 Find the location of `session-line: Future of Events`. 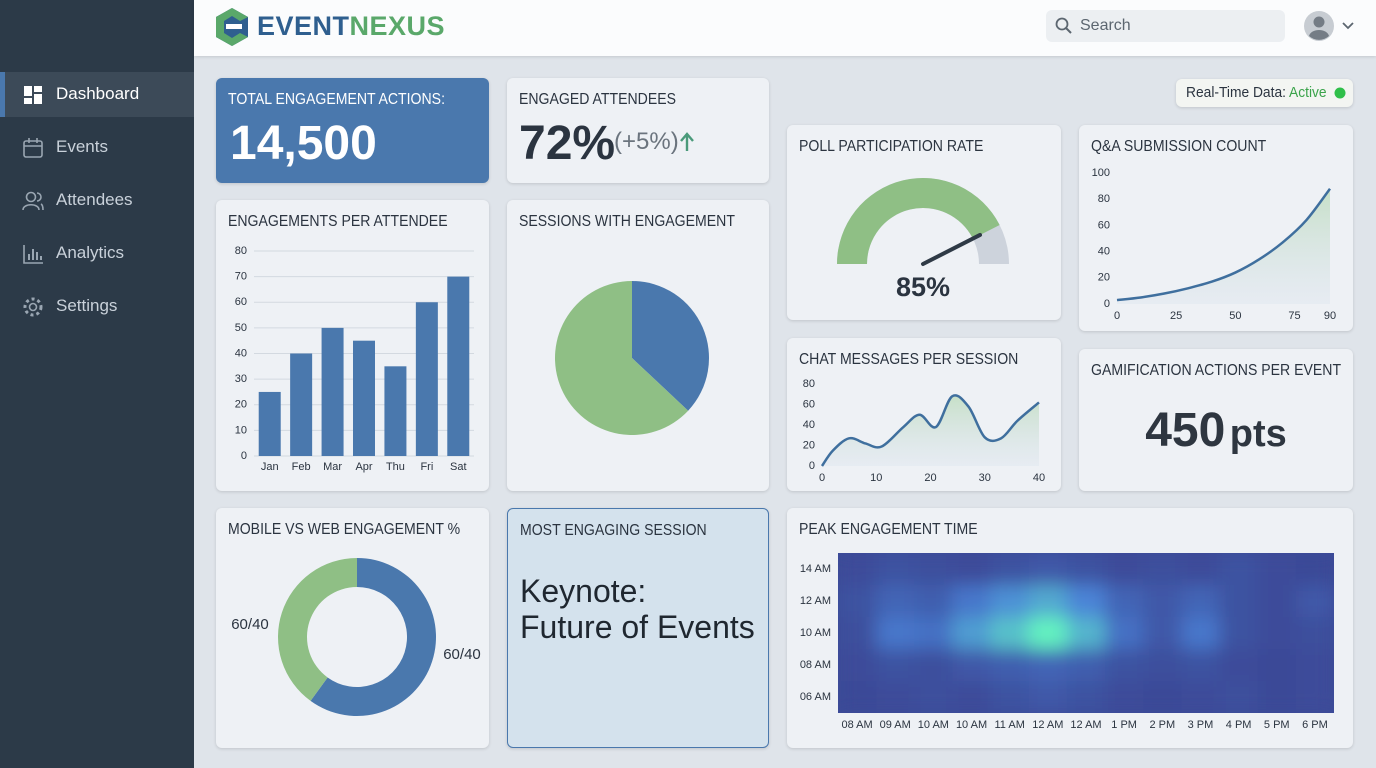

session-line: Future of Events is located at coordinates (637, 627).